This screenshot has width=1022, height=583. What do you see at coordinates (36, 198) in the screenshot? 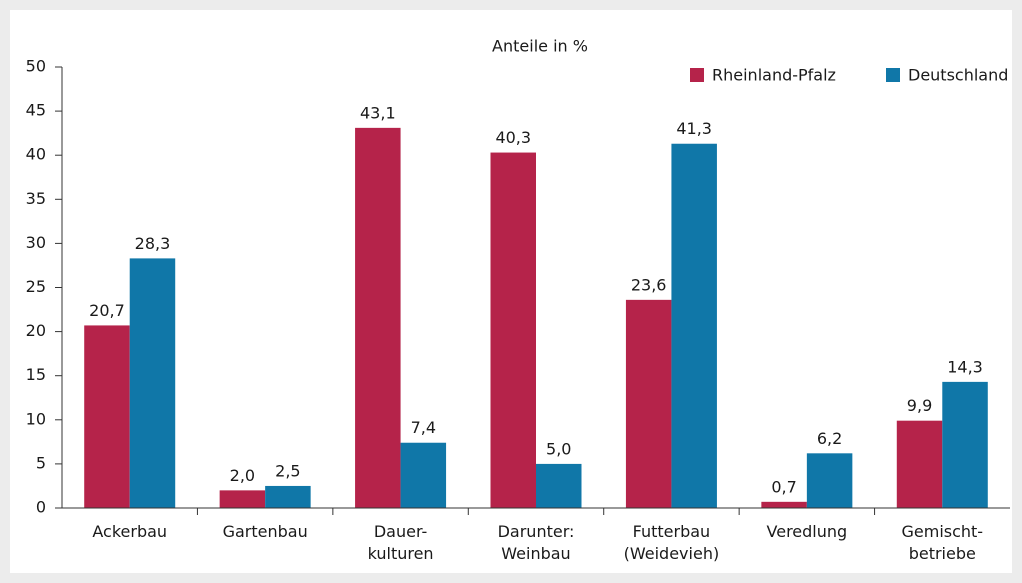
I see `y-tick-label: 35` at bounding box center [36, 198].